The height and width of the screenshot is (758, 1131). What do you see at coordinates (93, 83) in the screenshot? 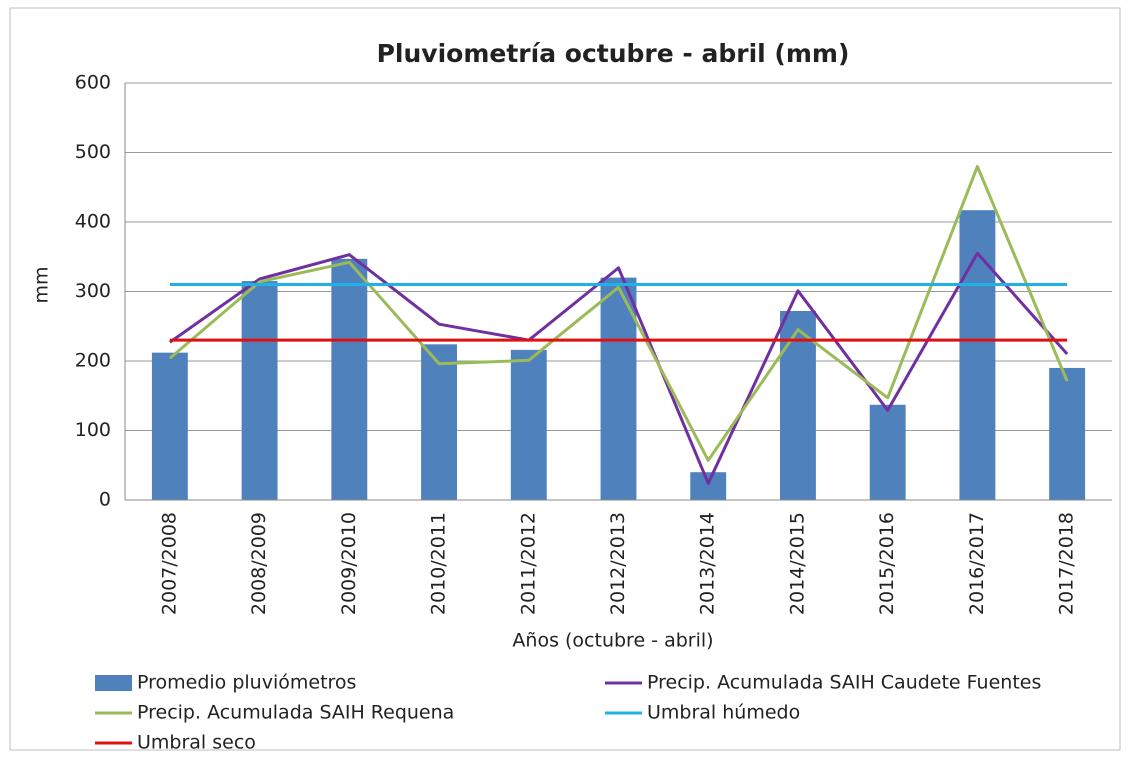
I see `y-tick-label: 600` at bounding box center [93, 83].